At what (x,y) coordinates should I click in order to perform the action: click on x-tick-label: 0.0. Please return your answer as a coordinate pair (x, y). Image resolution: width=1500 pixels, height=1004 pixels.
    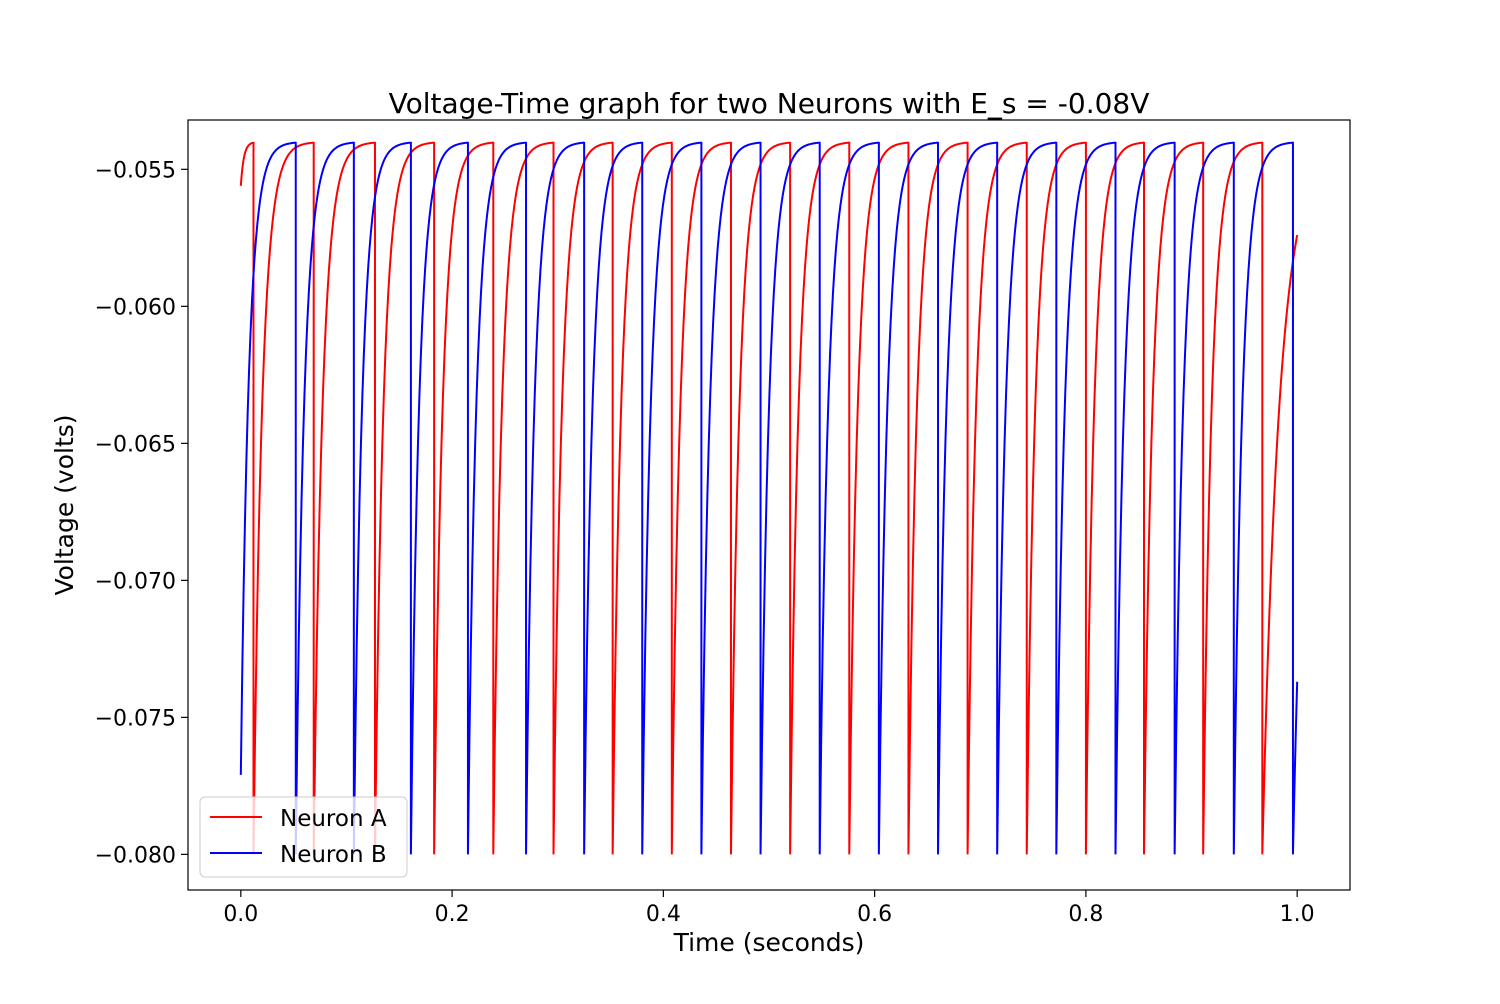
    Looking at the image, I should click on (240, 914).